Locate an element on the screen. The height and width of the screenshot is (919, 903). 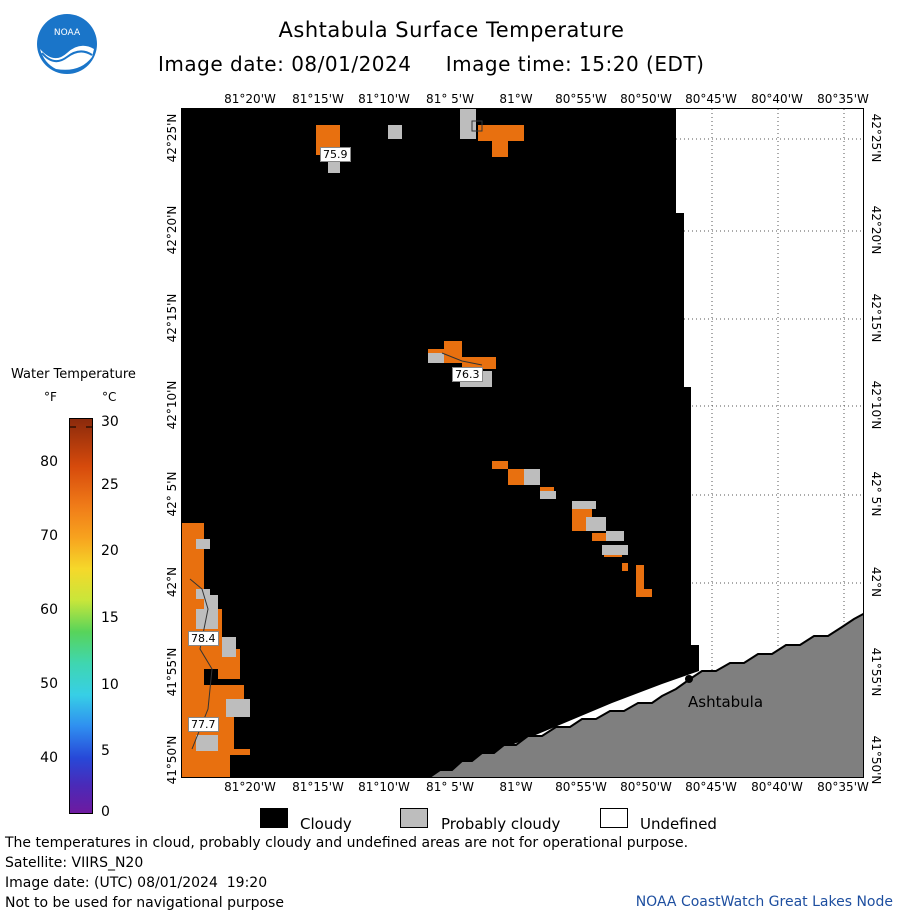
lon-label-top: 80°35'W is located at coordinates (843, 99).